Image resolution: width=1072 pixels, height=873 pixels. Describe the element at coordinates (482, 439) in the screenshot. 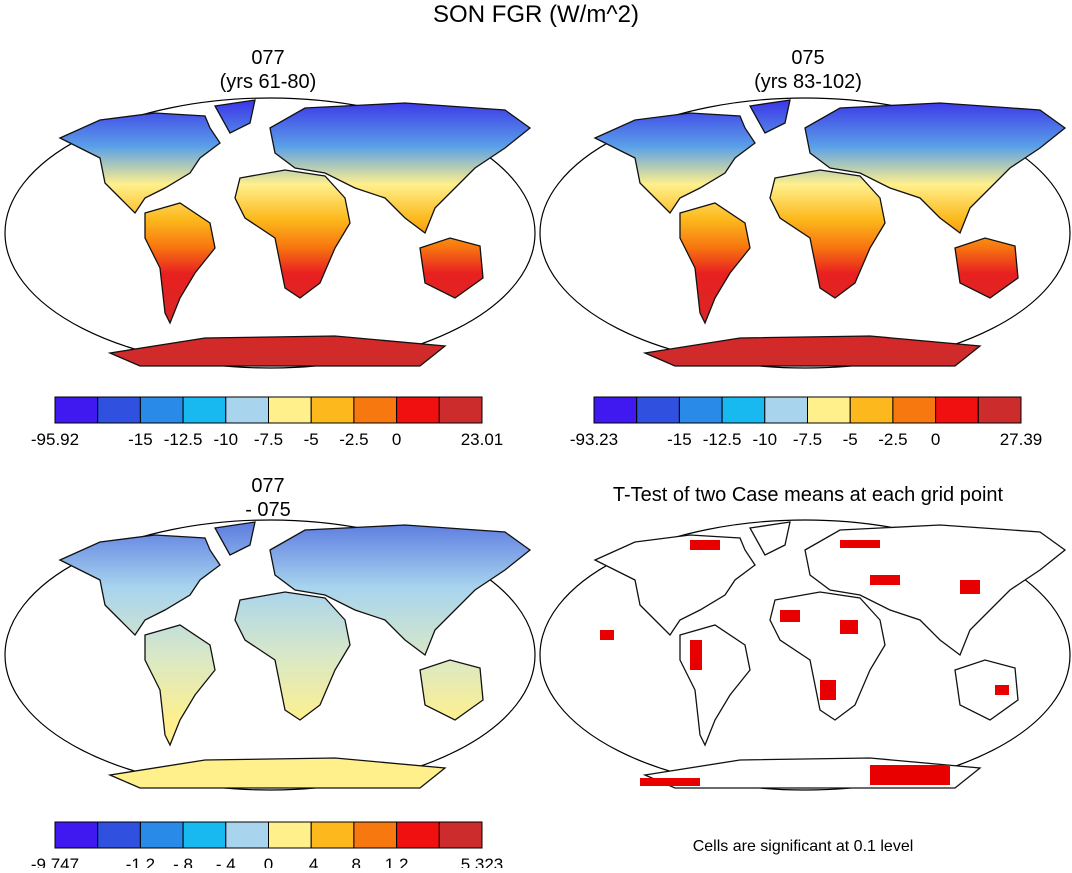

I see `colorbar-label: 23.01` at that location.